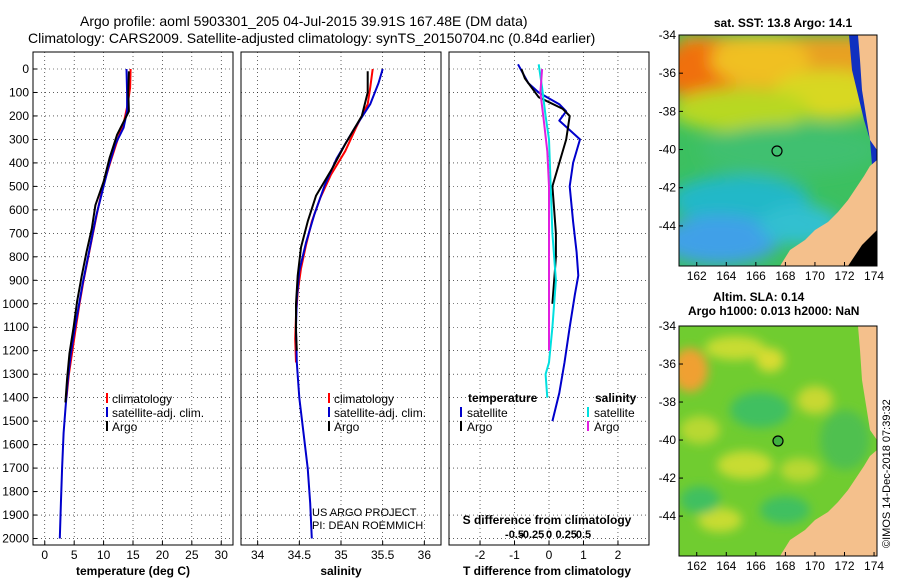  Describe the element at coordinates (778, 441) in the screenshot. I see `argo-float-marker` at that location.